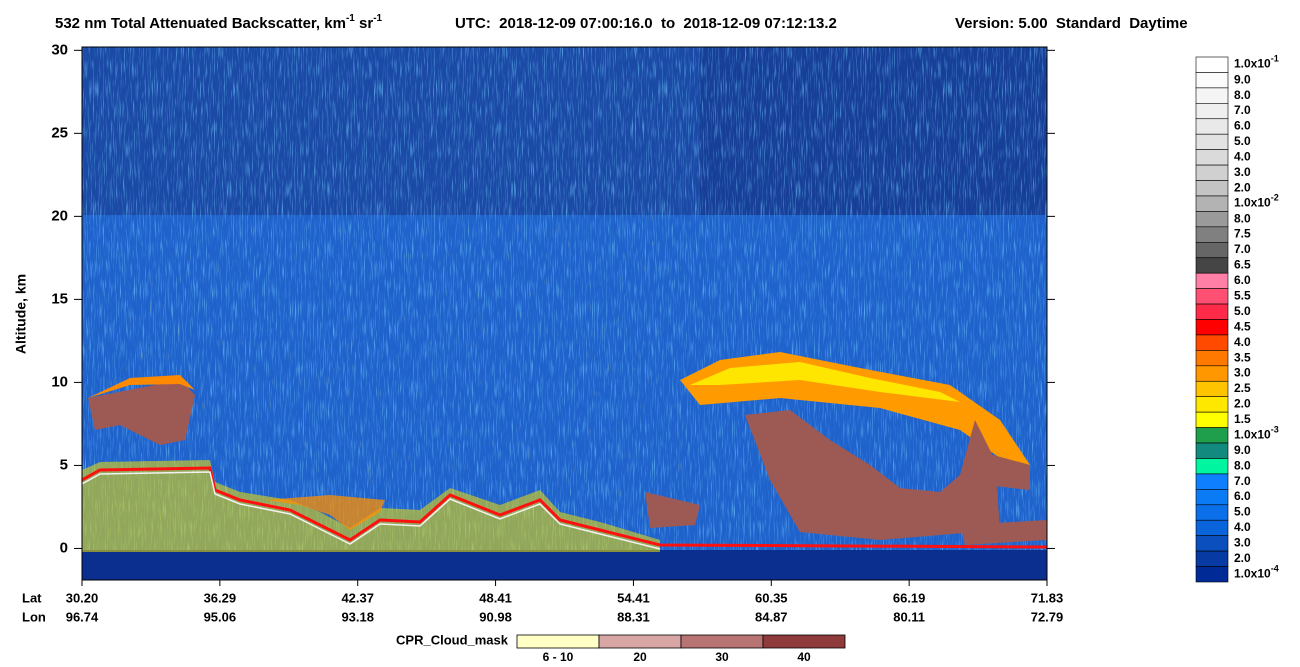  I want to click on colorbar-label: 5.5, so click(1242, 296).